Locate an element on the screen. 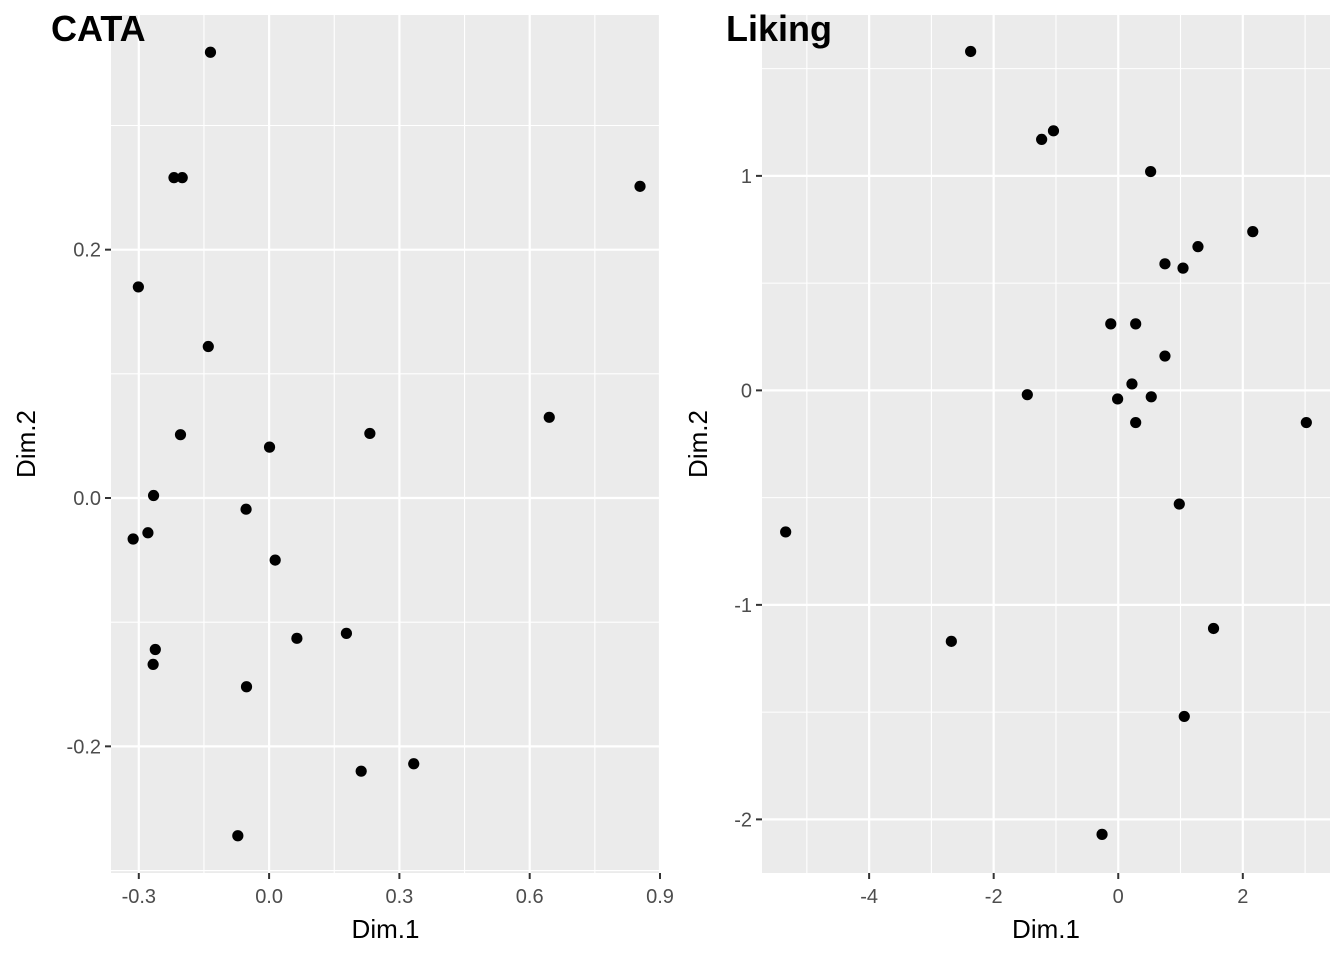  y-tick-label: 0 is located at coordinates (746, 391).